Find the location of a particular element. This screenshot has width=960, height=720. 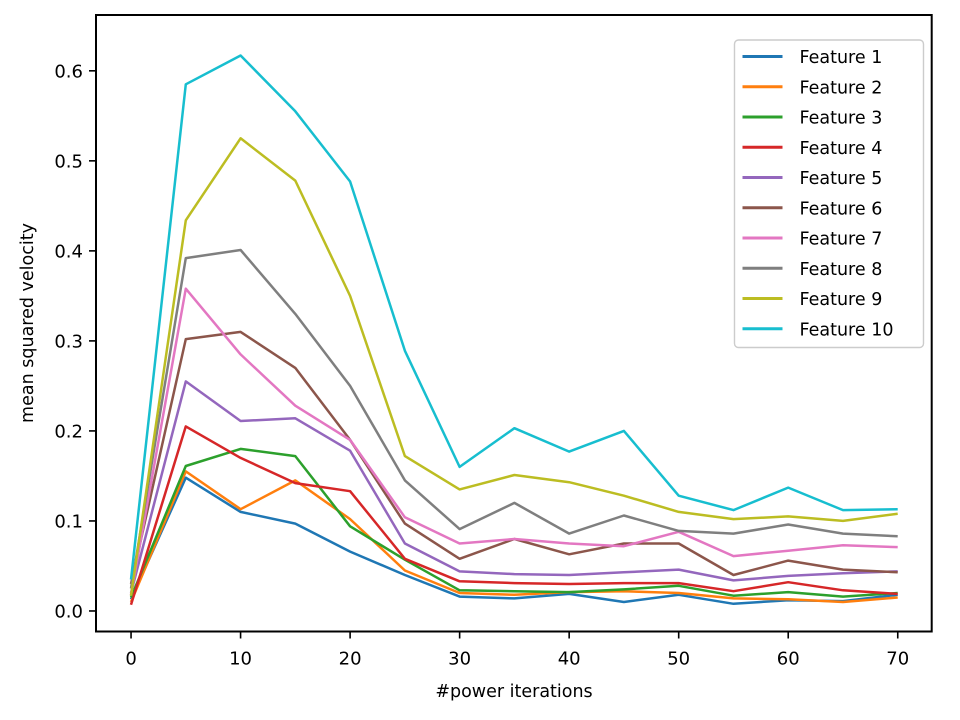

x-tick-label: 50 is located at coordinates (678, 659).